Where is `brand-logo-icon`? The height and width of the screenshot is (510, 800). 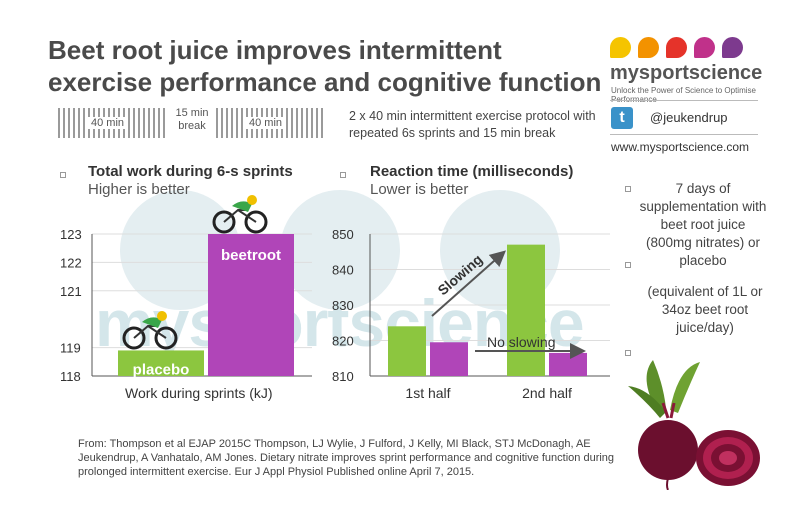
brand-logo-icon is located at coordinates (680, 48).